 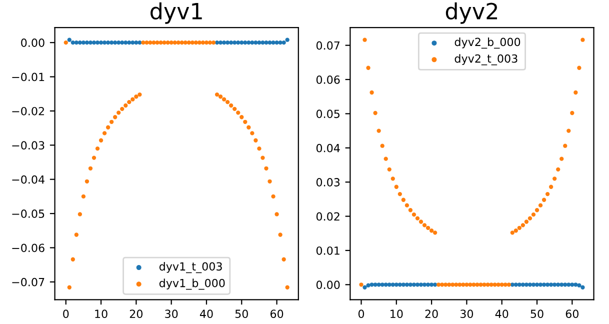 I want to click on y-tick-label: 0.05, so click(x=328, y=114).